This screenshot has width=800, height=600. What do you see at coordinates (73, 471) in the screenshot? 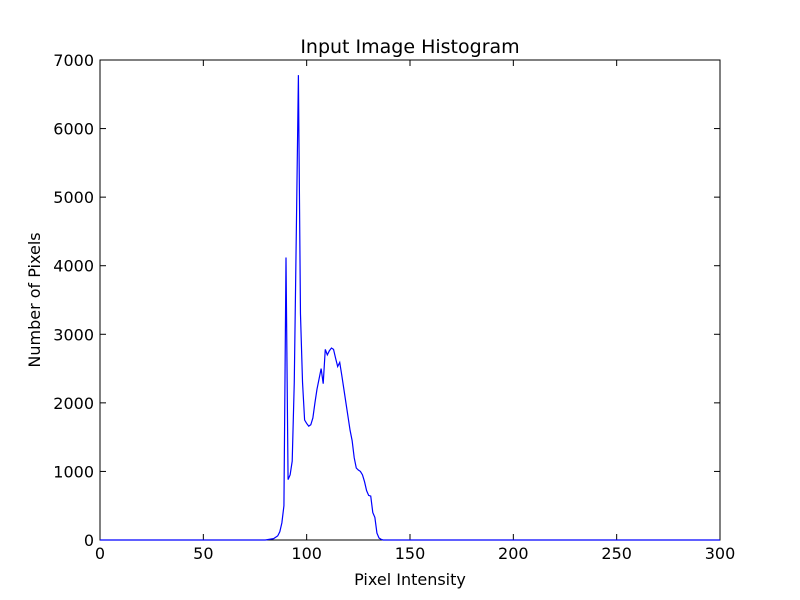
I see `y-tick-label: 1000` at bounding box center [73, 471].